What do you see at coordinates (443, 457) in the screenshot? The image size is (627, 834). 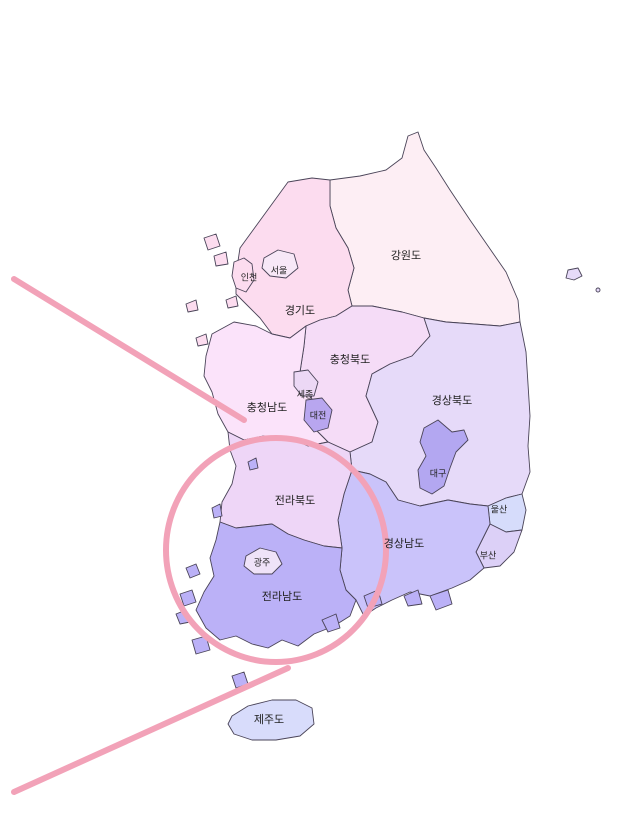 I see `region-daegu` at bounding box center [443, 457].